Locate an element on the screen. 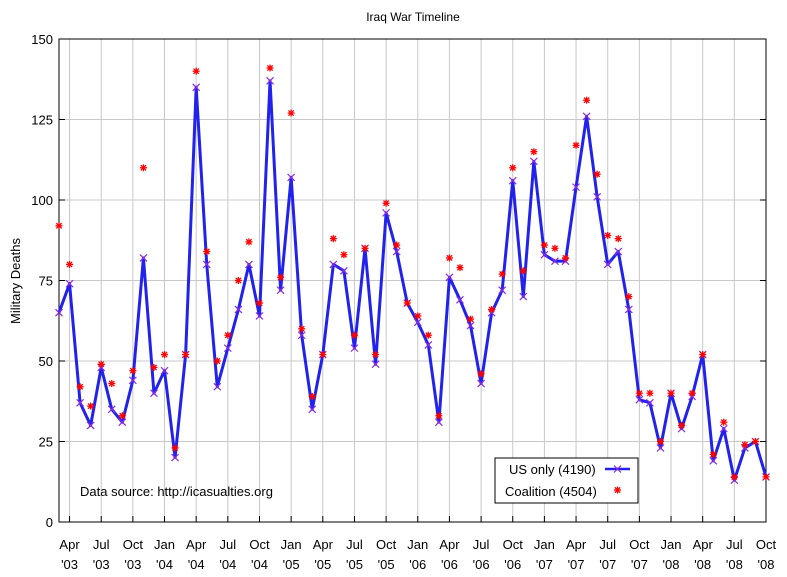  legend-label-us-only: US only (4190) is located at coordinates (552, 469).